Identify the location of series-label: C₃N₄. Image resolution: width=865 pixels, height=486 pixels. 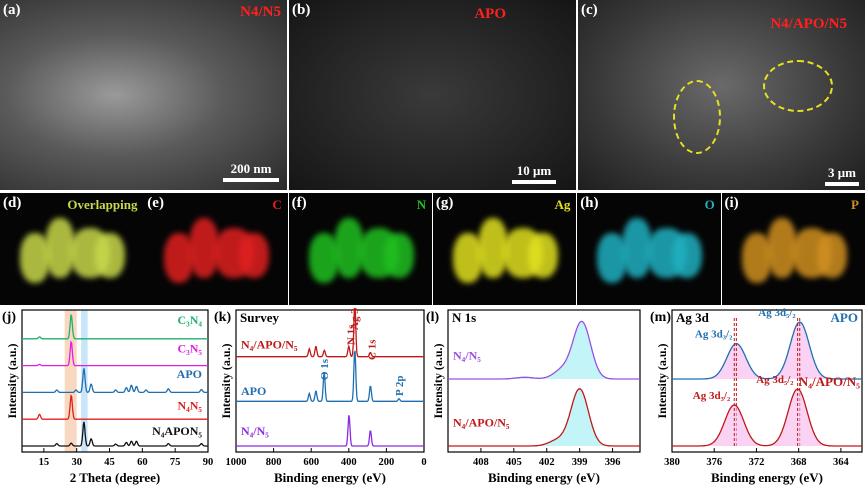
(189, 320).